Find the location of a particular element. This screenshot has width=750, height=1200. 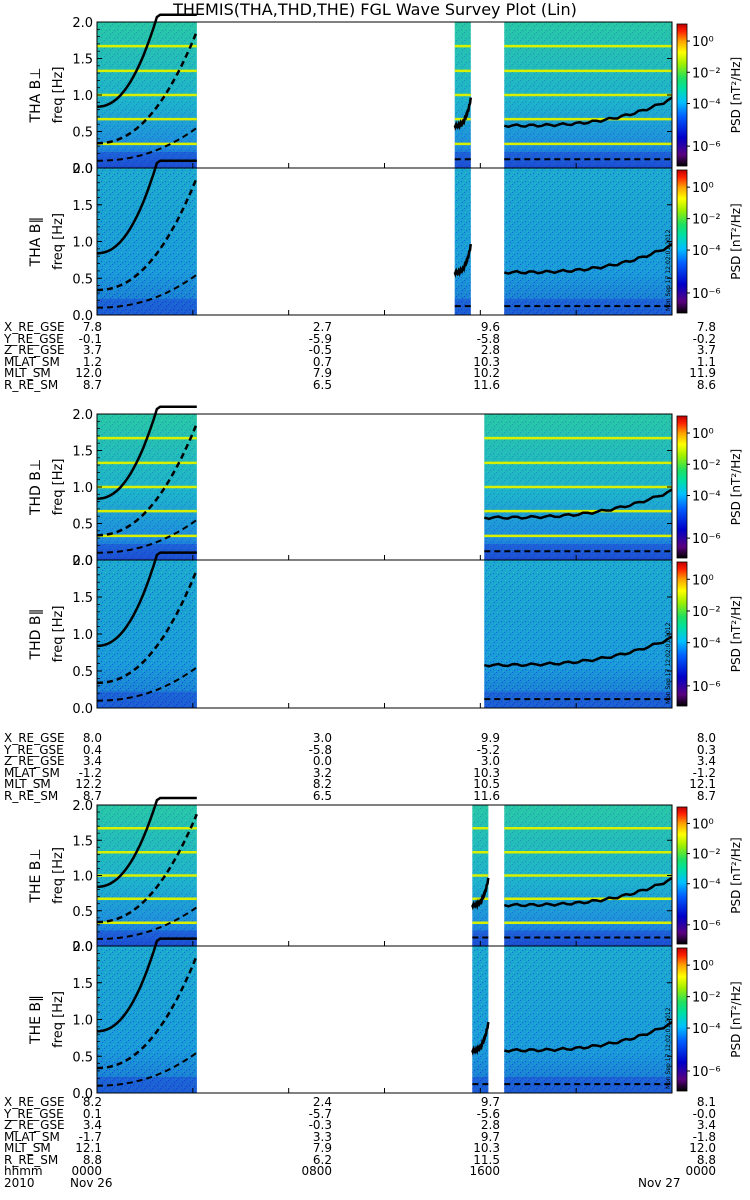

ephem-value: 8.1 is located at coordinates (706, 1102).